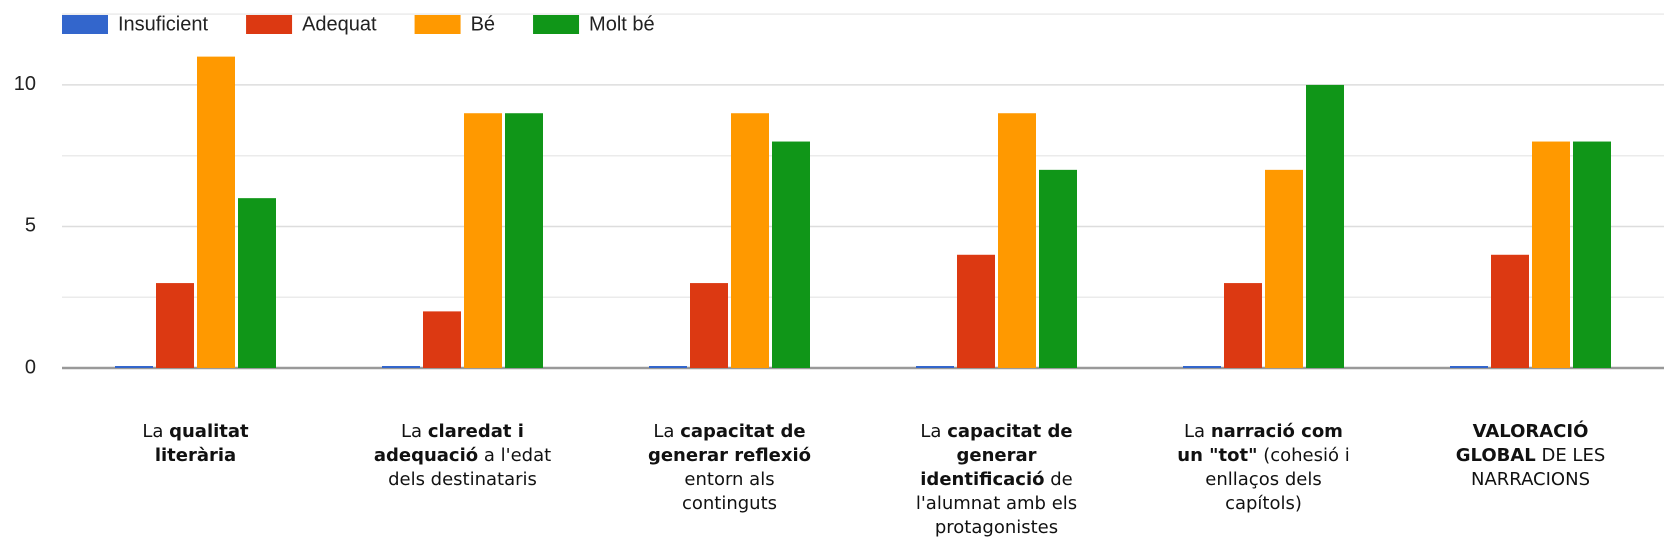 Image resolution: width=1664 pixels, height=560 pixels. What do you see at coordinates (729, 491) in the screenshot?
I see `label-run: entorn als continguts` at bounding box center [729, 491].